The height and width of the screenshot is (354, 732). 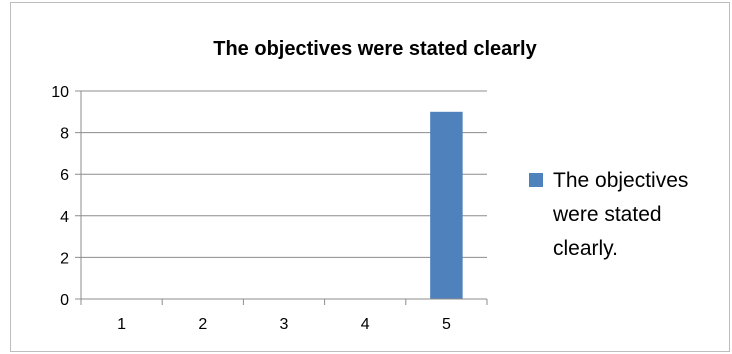 What do you see at coordinates (620, 180) in the screenshot?
I see `legend-label-line-1: The objectives` at bounding box center [620, 180].